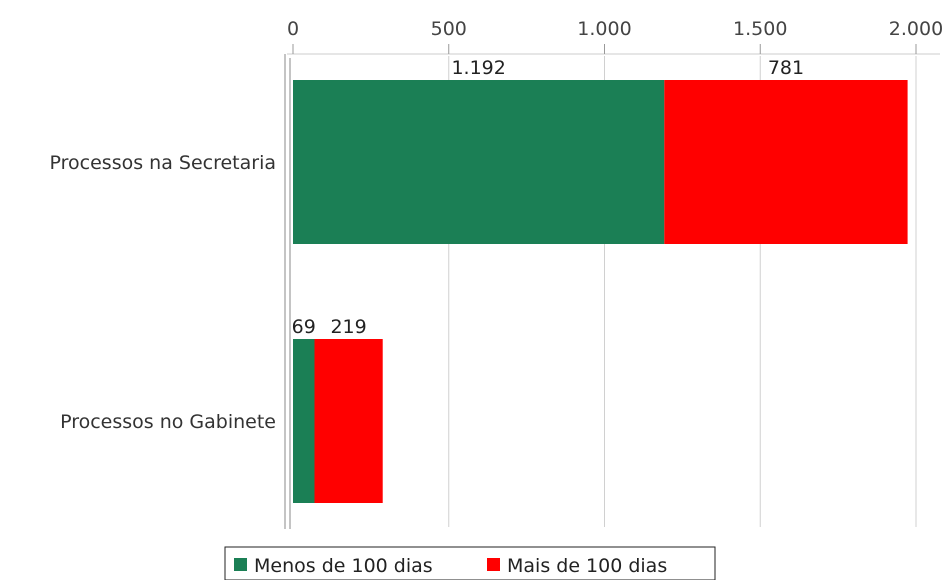 The width and height of the screenshot is (951, 584). I want to click on x-axis-ticks: 0 500 1.000 1.500 2.000, so click(615, 36).